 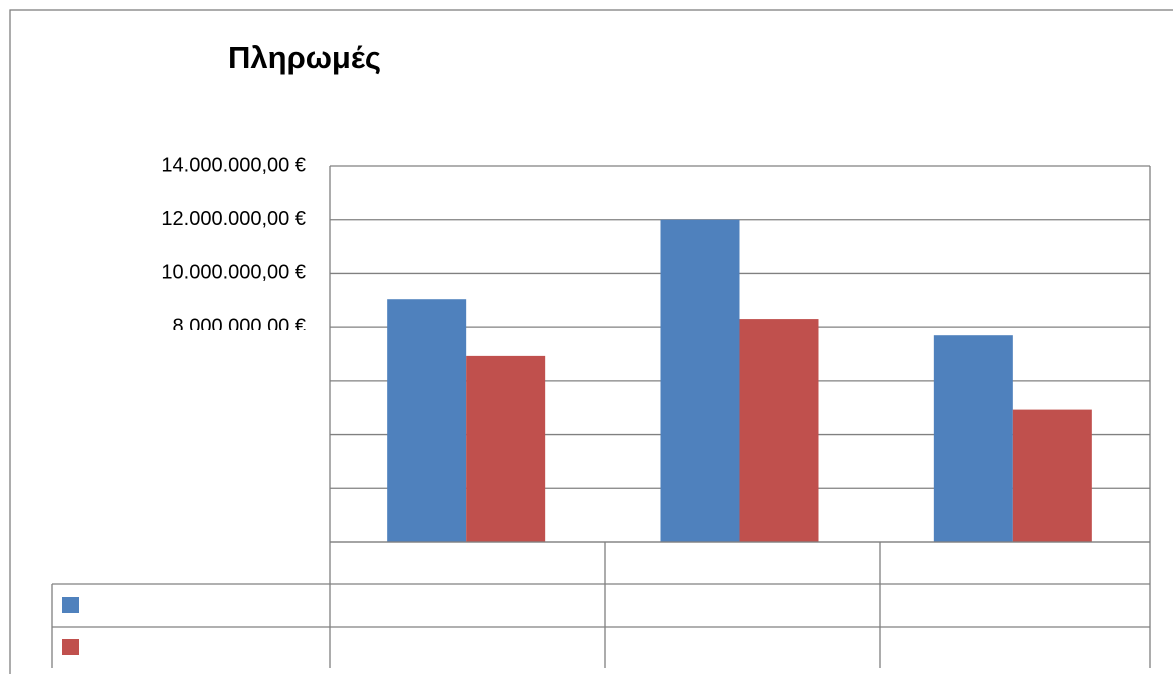 What do you see at coordinates (233, 273) in the screenshot?
I see `y-tick-label: 10.000.000,00 €` at bounding box center [233, 273].